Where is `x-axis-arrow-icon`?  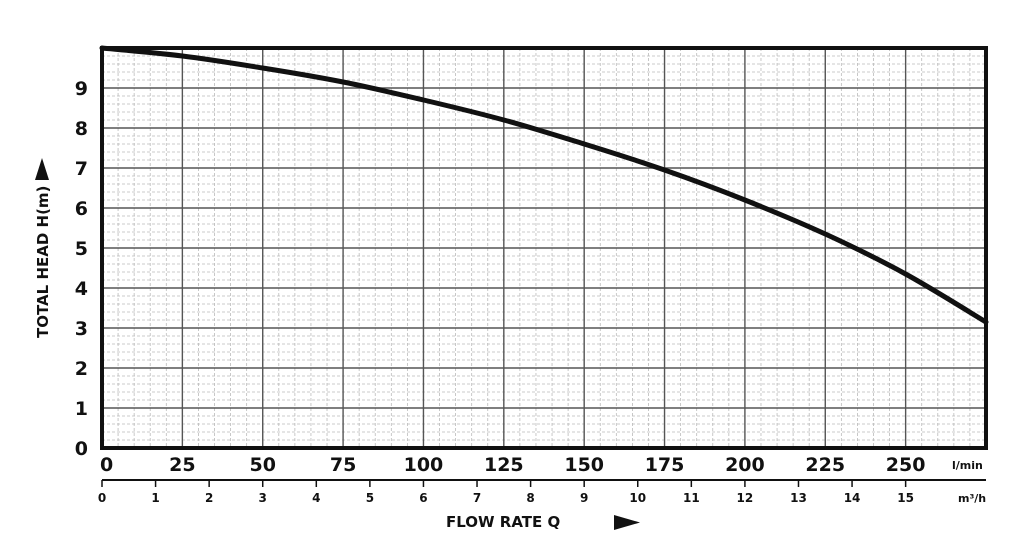
x-axis-arrow-icon is located at coordinates (627, 522).